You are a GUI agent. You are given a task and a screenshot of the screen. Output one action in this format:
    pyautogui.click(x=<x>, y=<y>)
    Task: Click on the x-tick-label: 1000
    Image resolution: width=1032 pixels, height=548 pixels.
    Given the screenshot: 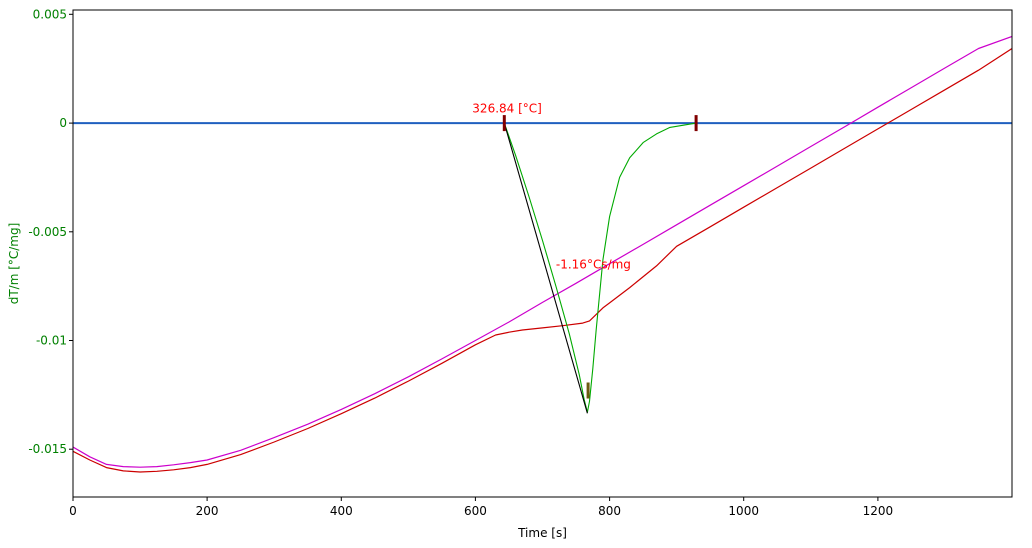 What is the action you would take?
    pyautogui.click(x=743, y=511)
    